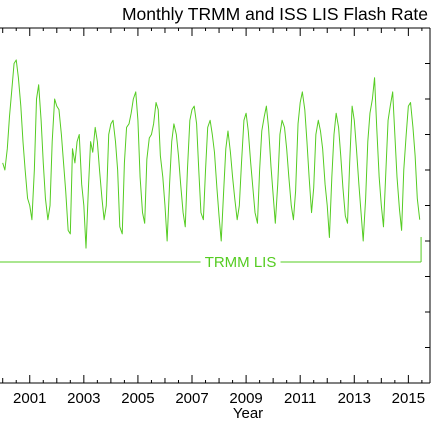  What do you see at coordinates (83, 398) in the screenshot?
I see `x-tick-label-2003: 2003` at bounding box center [83, 398].